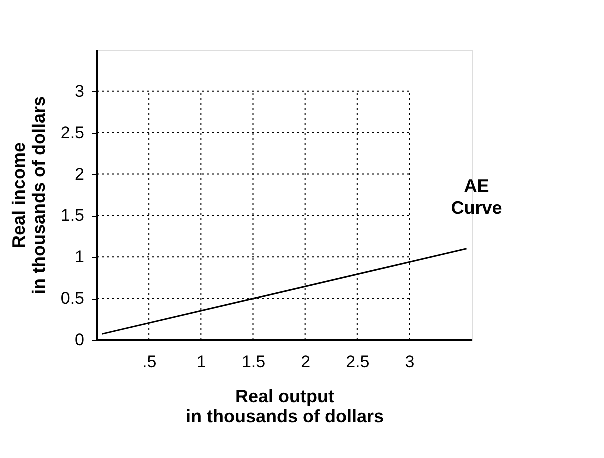  Describe the element at coordinates (79, 340) in the screenshot. I see `y-tick-label: 0` at that location.